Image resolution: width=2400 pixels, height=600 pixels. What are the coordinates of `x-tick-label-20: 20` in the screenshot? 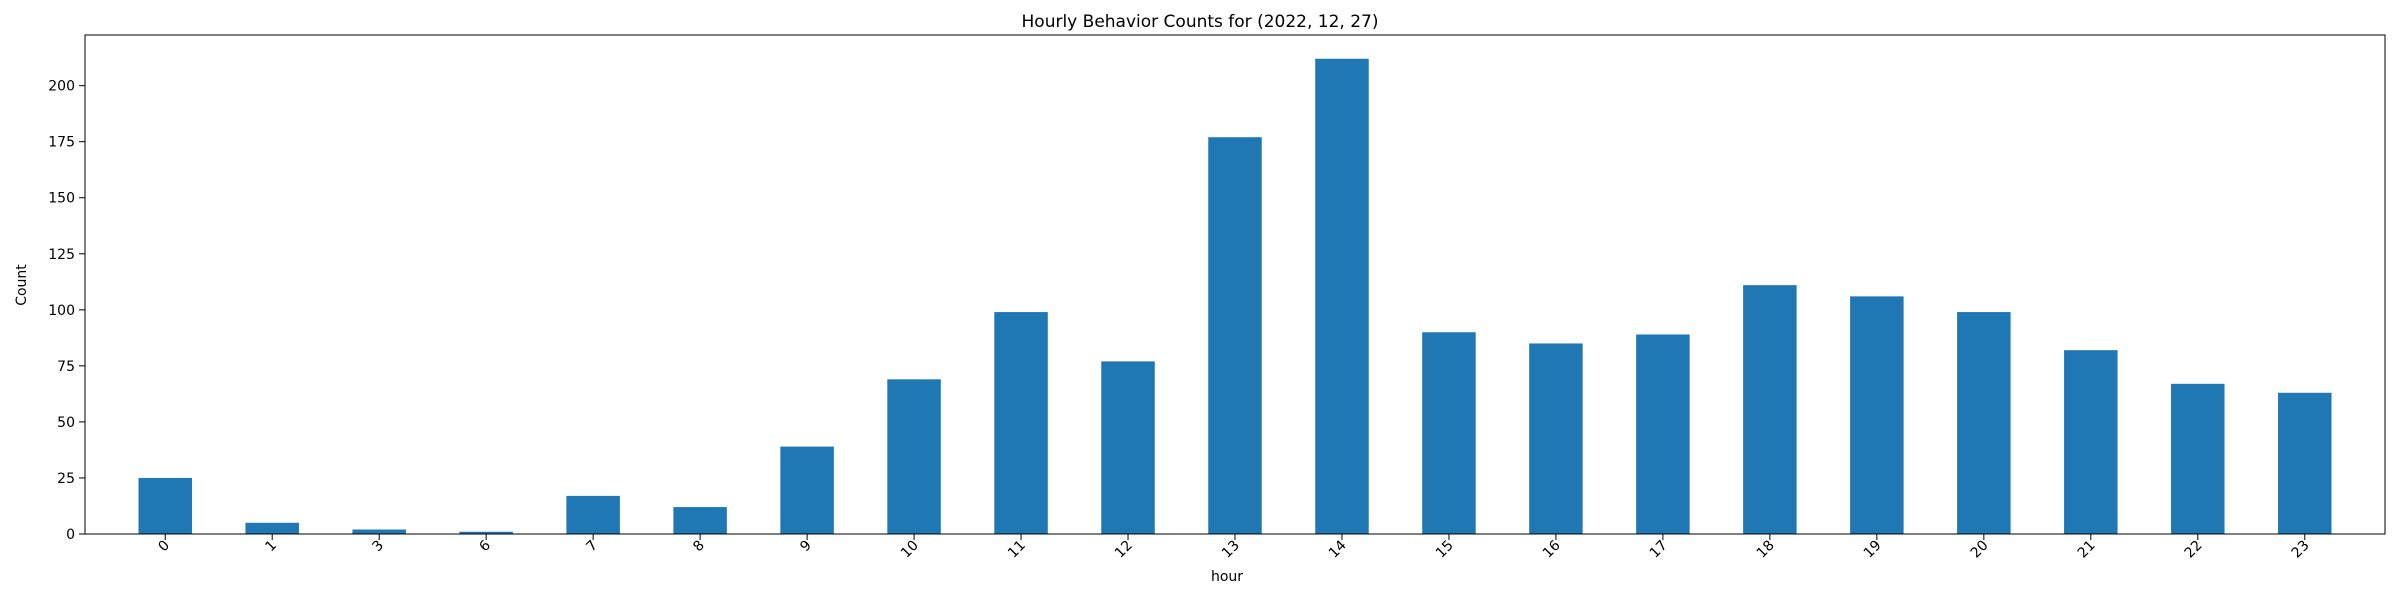 It's located at (1980, 550).